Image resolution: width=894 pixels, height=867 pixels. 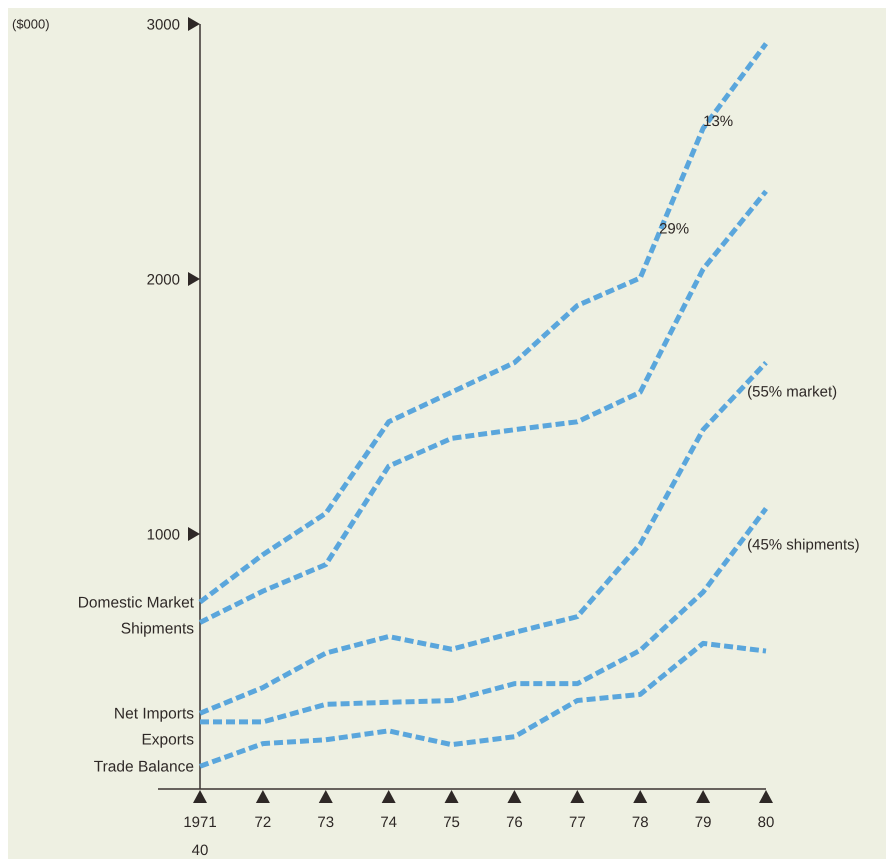 I want to click on x-tick-label: 75, so click(x=451, y=822).